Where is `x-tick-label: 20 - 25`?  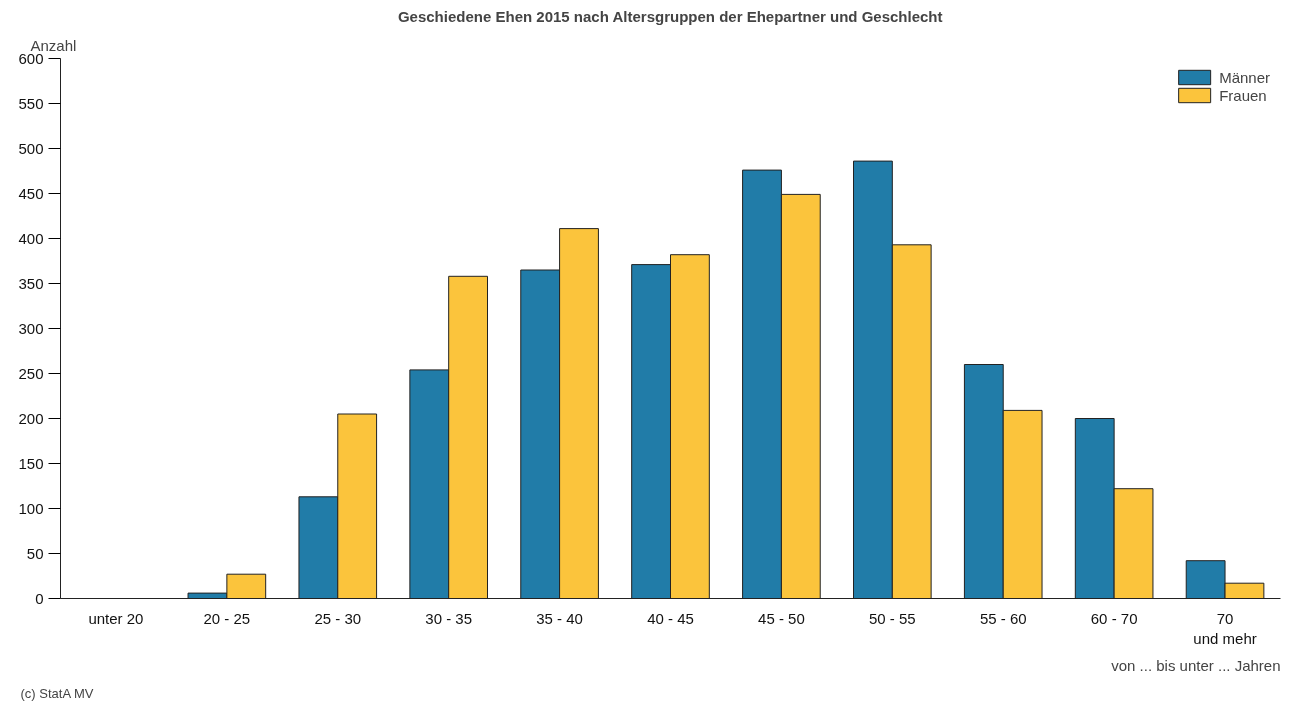 x-tick-label: 20 - 25 is located at coordinates (227, 618).